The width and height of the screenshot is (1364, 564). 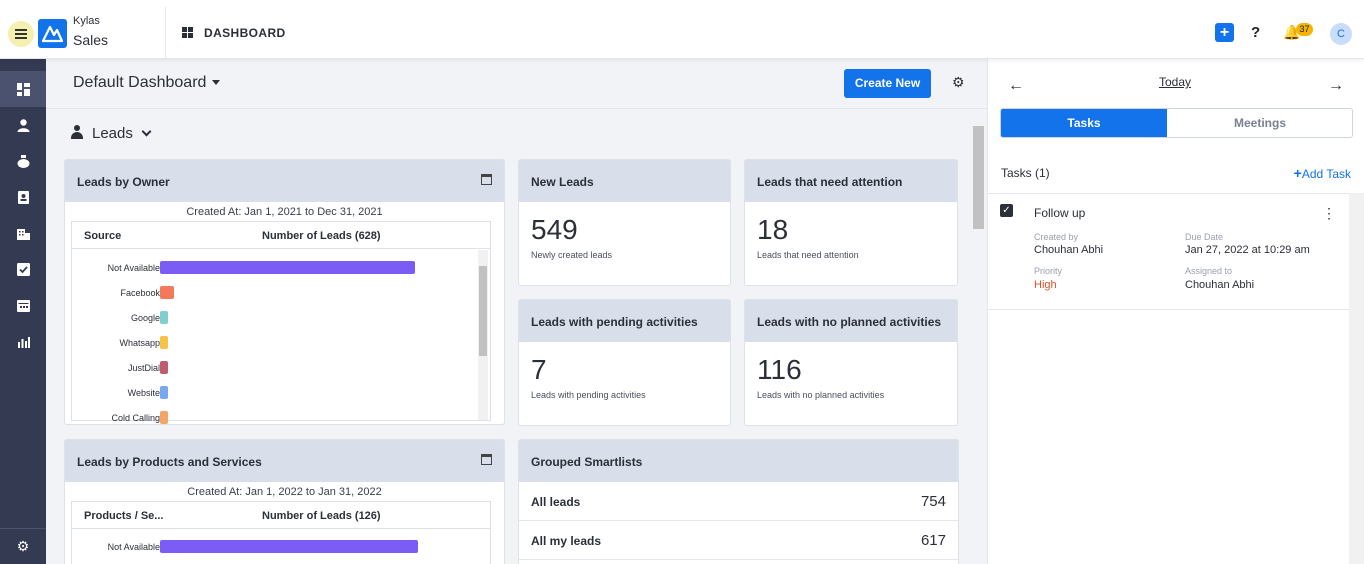 What do you see at coordinates (958, 82) in the screenshot?
I see `settings-gear-icon: ⚙` at bounding box center [958, 82].